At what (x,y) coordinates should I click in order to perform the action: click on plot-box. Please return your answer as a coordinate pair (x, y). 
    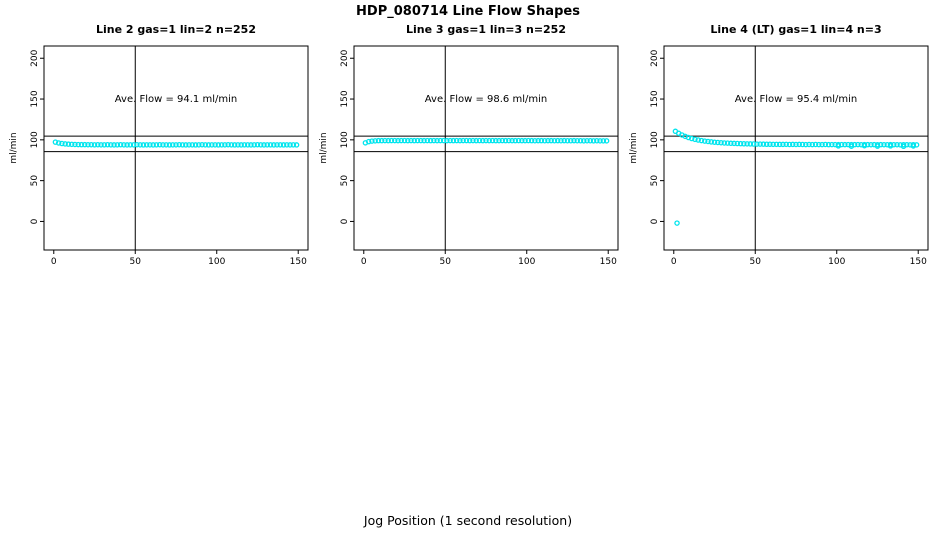
    Looking at the image, I should click on (176, 148).